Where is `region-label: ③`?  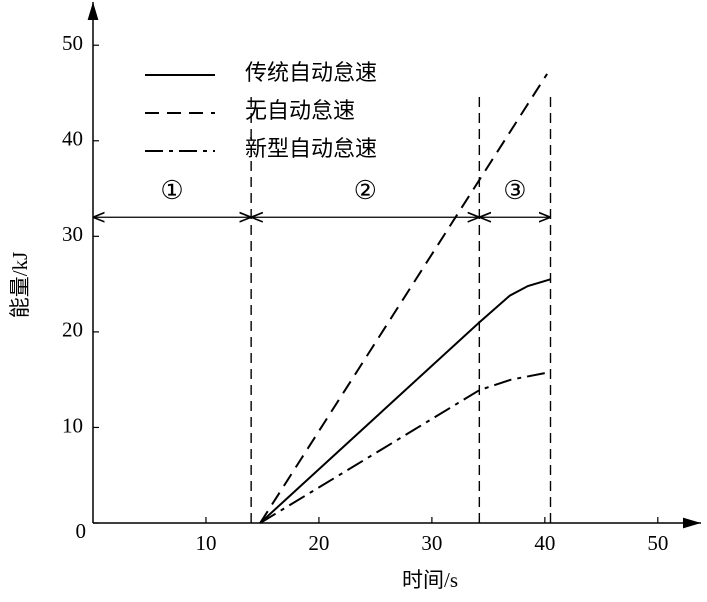 region-label: ③ is located at coordinates (514, 190).